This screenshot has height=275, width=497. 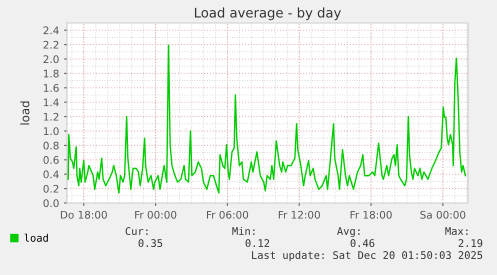 I want to click on y-tick-label: 2.0, so click(x=51, y=59).